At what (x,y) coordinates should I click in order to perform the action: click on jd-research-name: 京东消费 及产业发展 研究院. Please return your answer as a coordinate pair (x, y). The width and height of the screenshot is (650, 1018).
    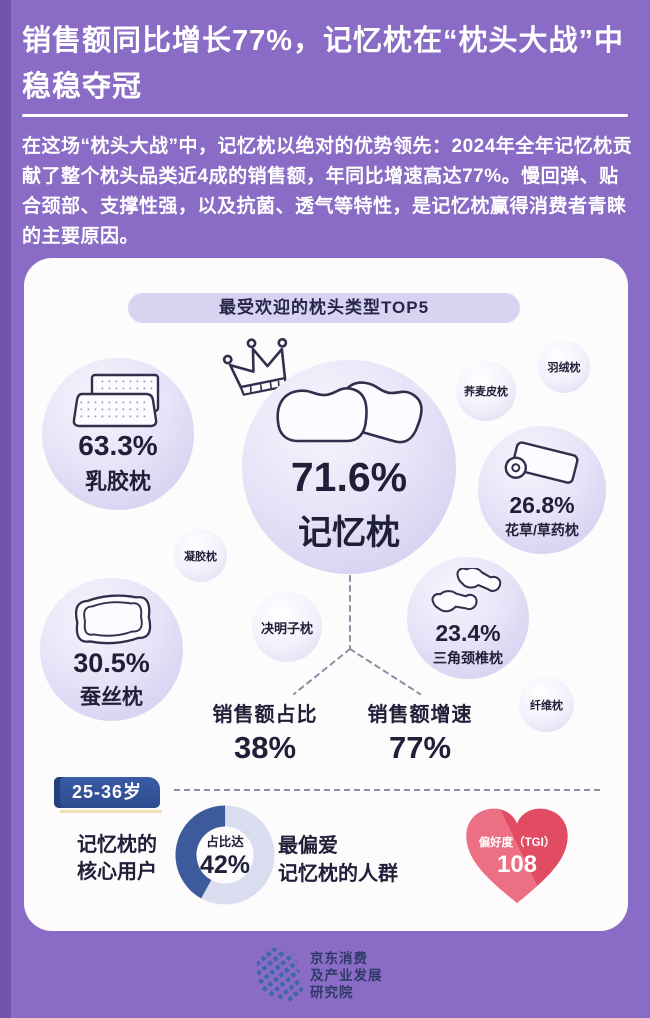
    Looking at the image, I should click on (346, 975).